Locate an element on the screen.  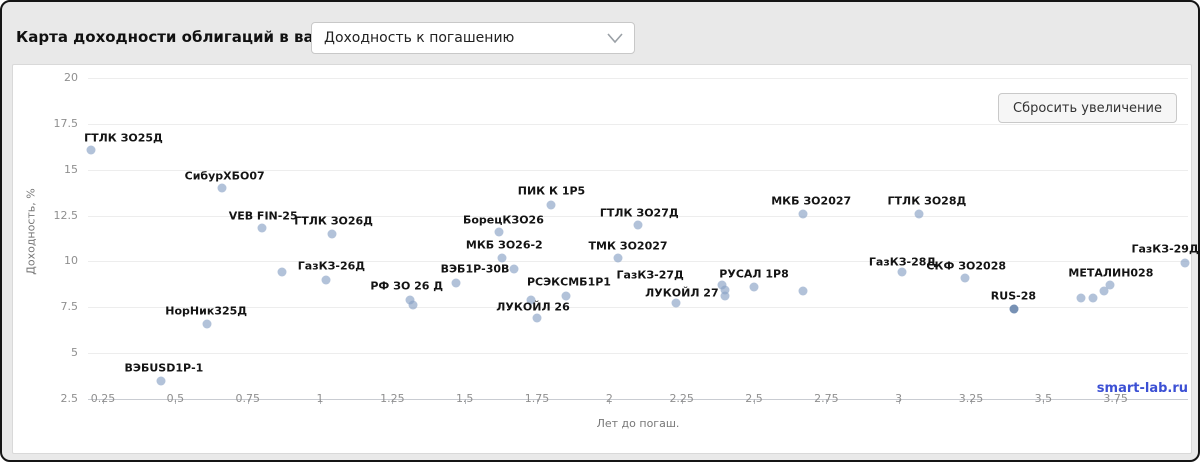
data-point-ГТЛК ЗО26Д is located at coordinates (332, 234).